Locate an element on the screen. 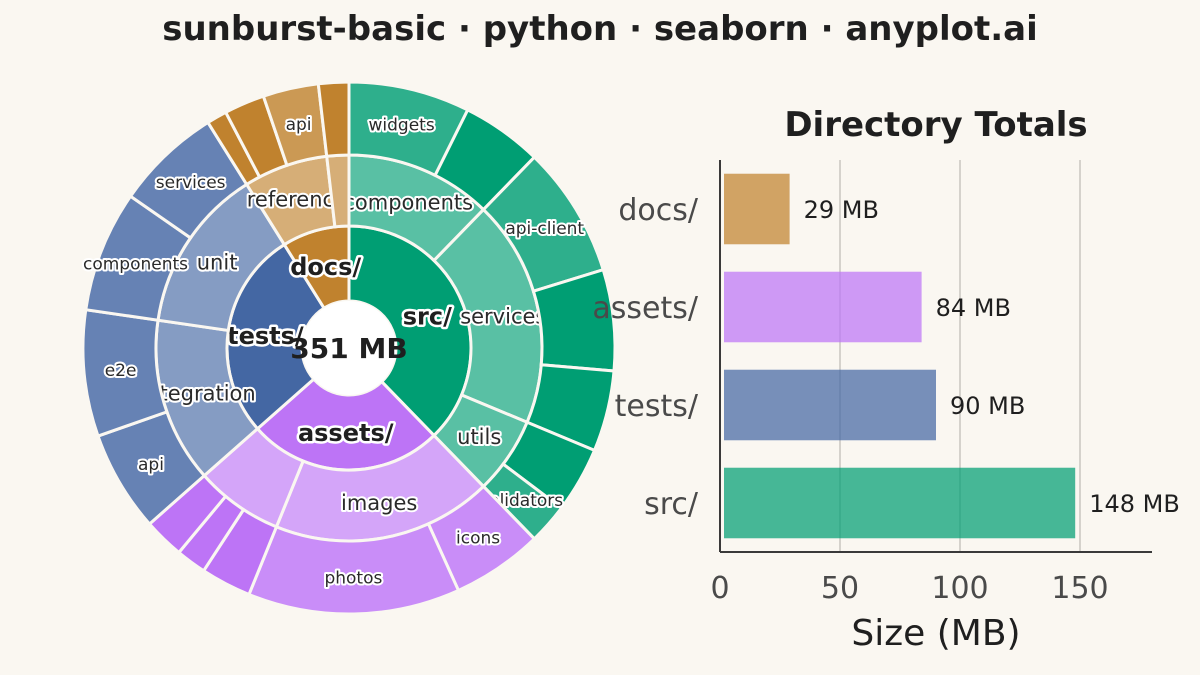 This screenshot has height=675, width=1200. bar-src is located at coordinates (900, 503).